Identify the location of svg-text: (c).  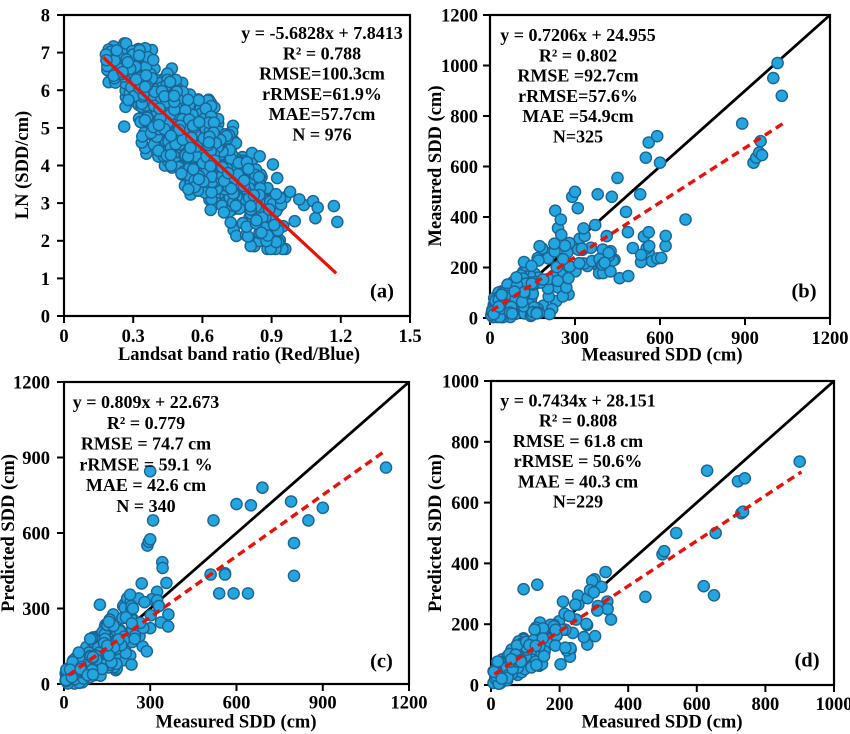
(381, 662).